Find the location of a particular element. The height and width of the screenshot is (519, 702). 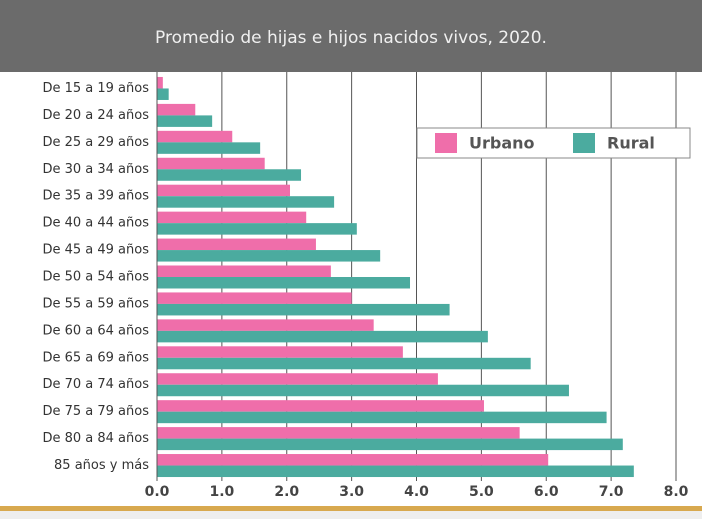

legend-box is located at coordinates (553, 143).